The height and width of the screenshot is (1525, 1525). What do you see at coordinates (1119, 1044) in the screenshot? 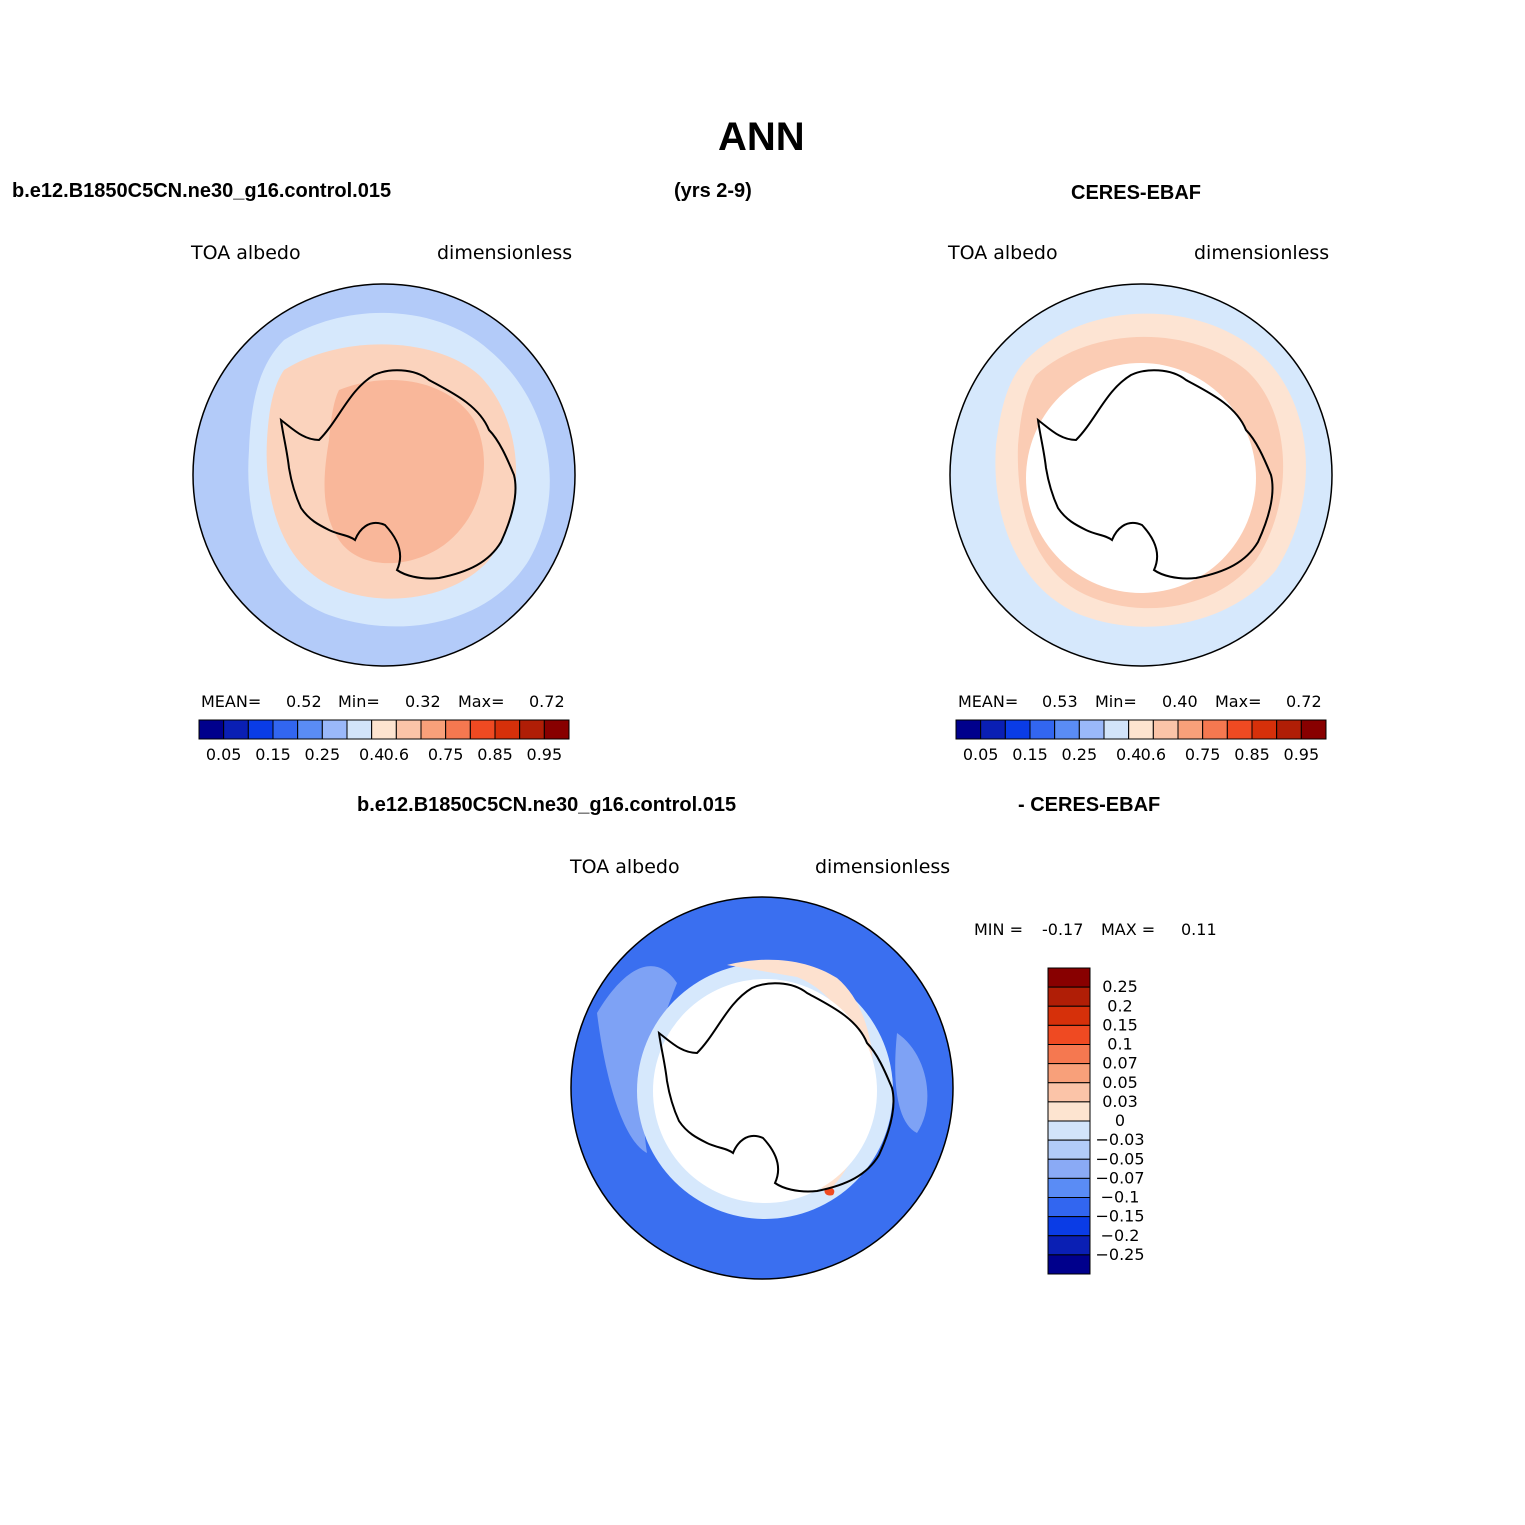
I see `diff-colorbar-tick-label: 0.1` at bounding box center [1119, 1044].